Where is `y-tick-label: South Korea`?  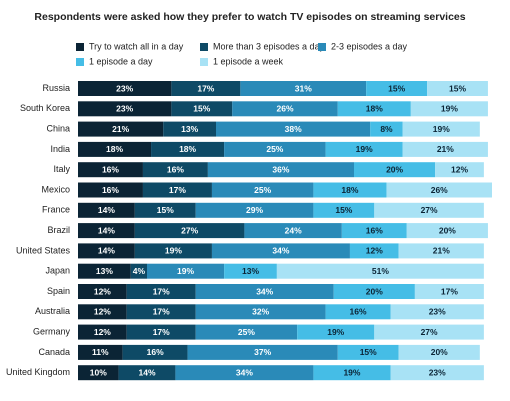
y-tick-label: South Korea is located at coordinates (45, 108).